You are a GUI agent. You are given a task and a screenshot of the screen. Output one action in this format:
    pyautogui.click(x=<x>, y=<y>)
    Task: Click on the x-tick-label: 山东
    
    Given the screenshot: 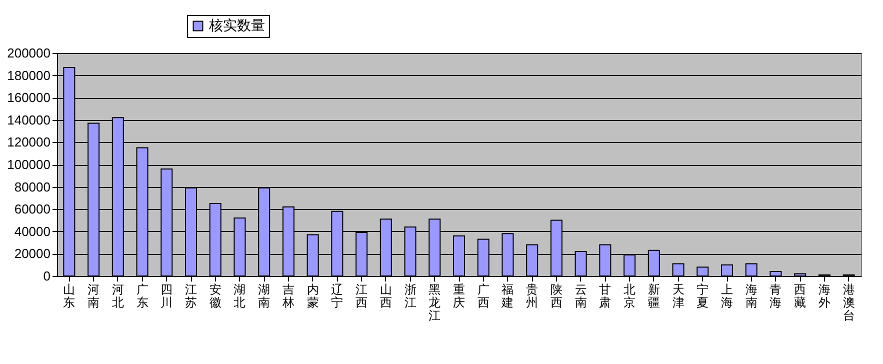 What is the action you would take?
    pyautogui.click(x=69, y=296)
    